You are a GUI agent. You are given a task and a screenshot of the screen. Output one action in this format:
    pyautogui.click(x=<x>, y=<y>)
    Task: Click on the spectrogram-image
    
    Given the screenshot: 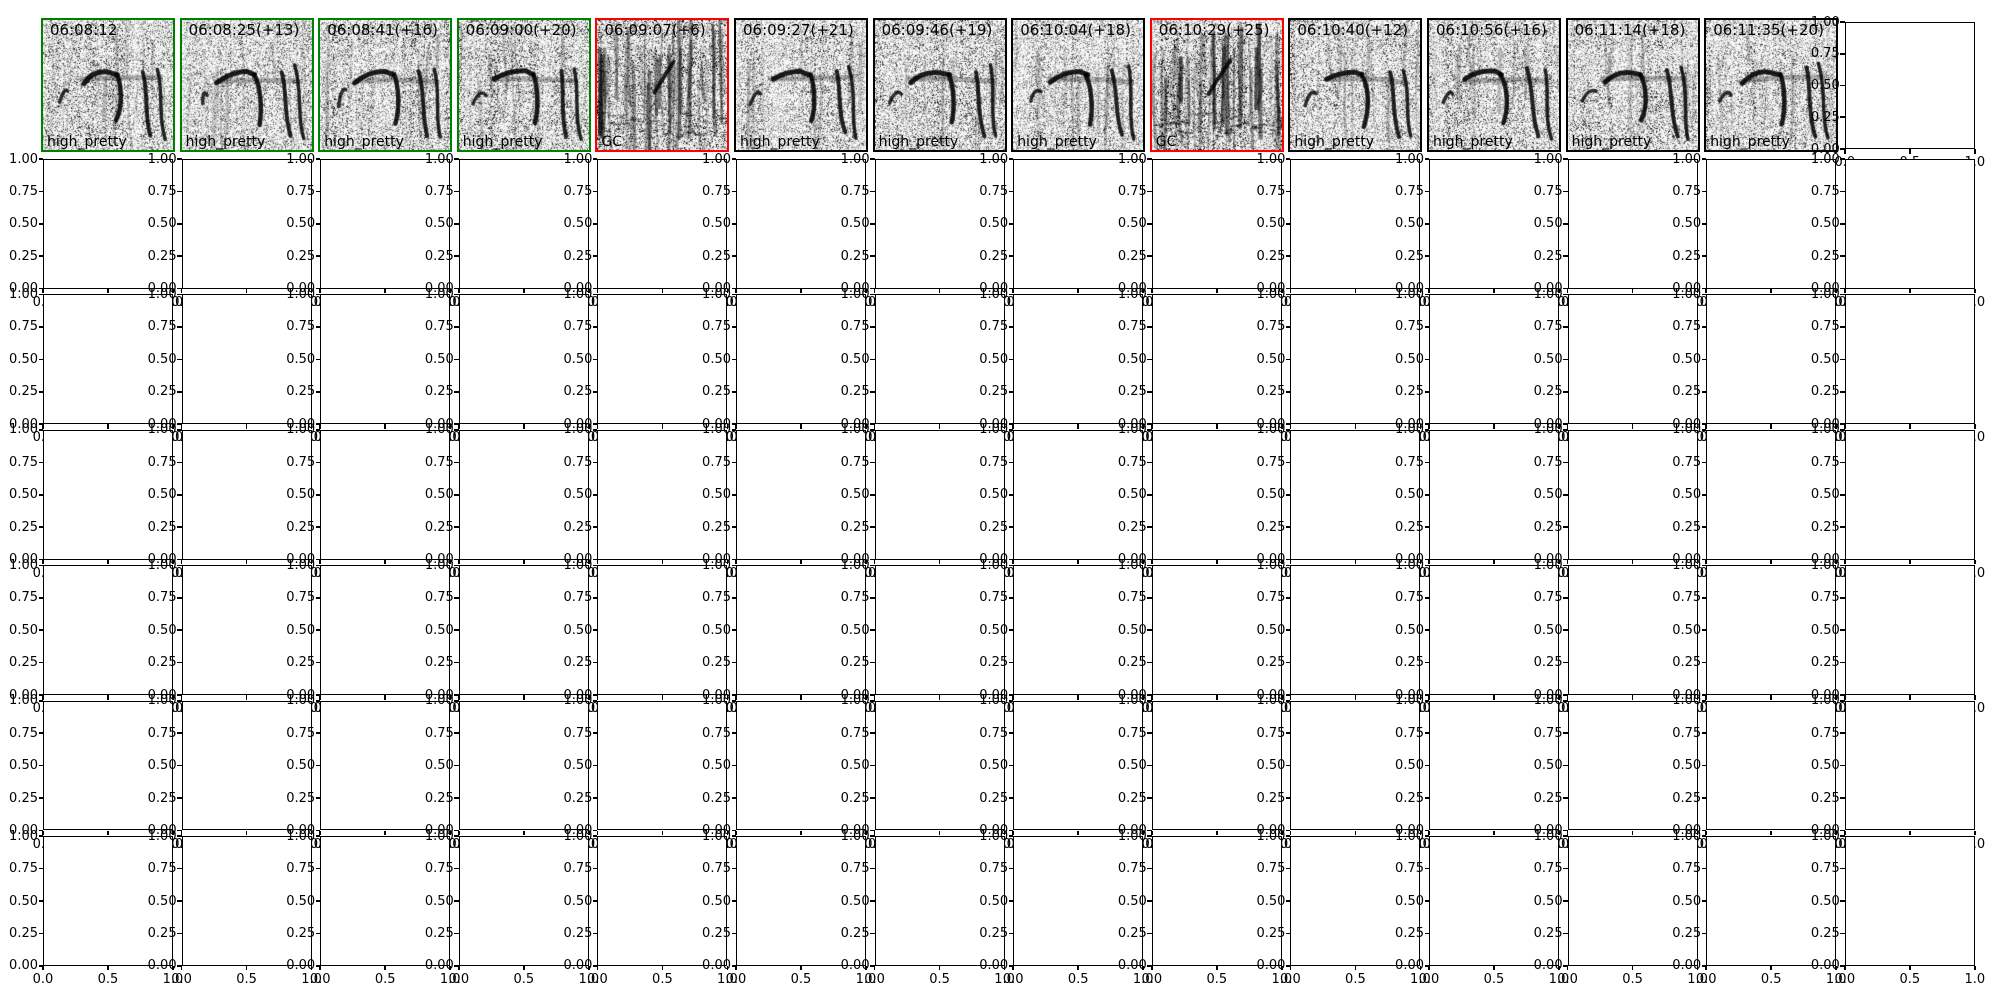 What is the action you would take?
    pyautogui.click(x=1494, y=85)
    